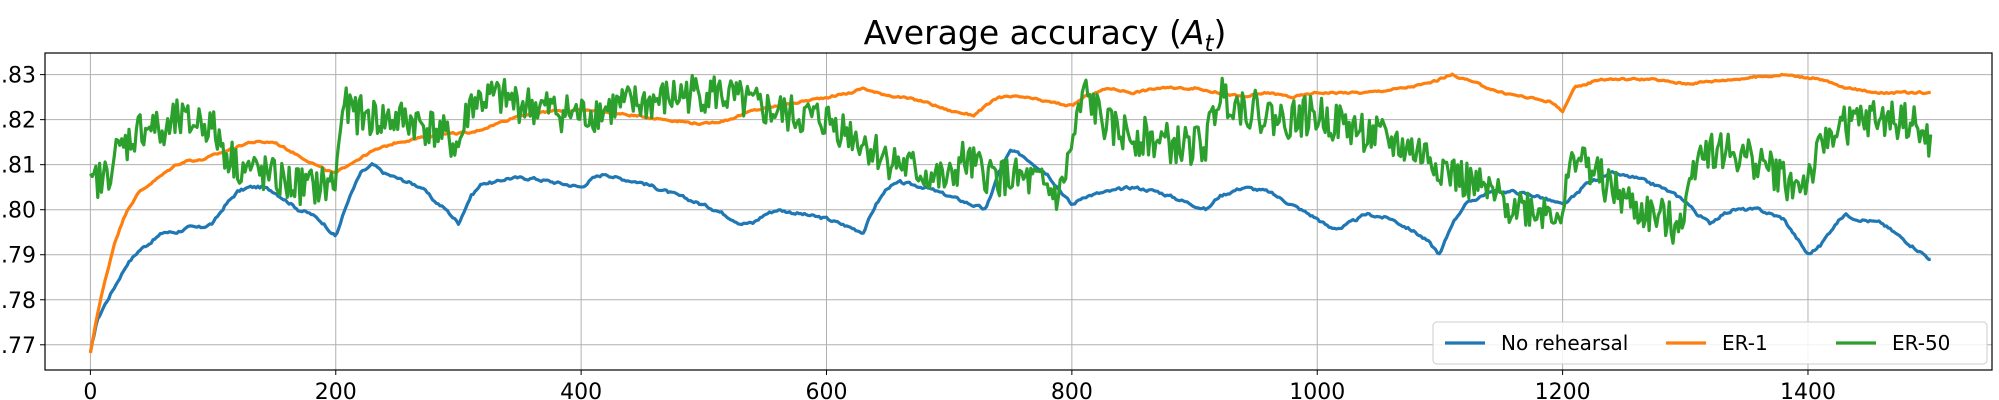 Image resolution: width=1999 pixels, height=400 pixels. I want to click on chart-title-suffix: ), so click(1220, 32).